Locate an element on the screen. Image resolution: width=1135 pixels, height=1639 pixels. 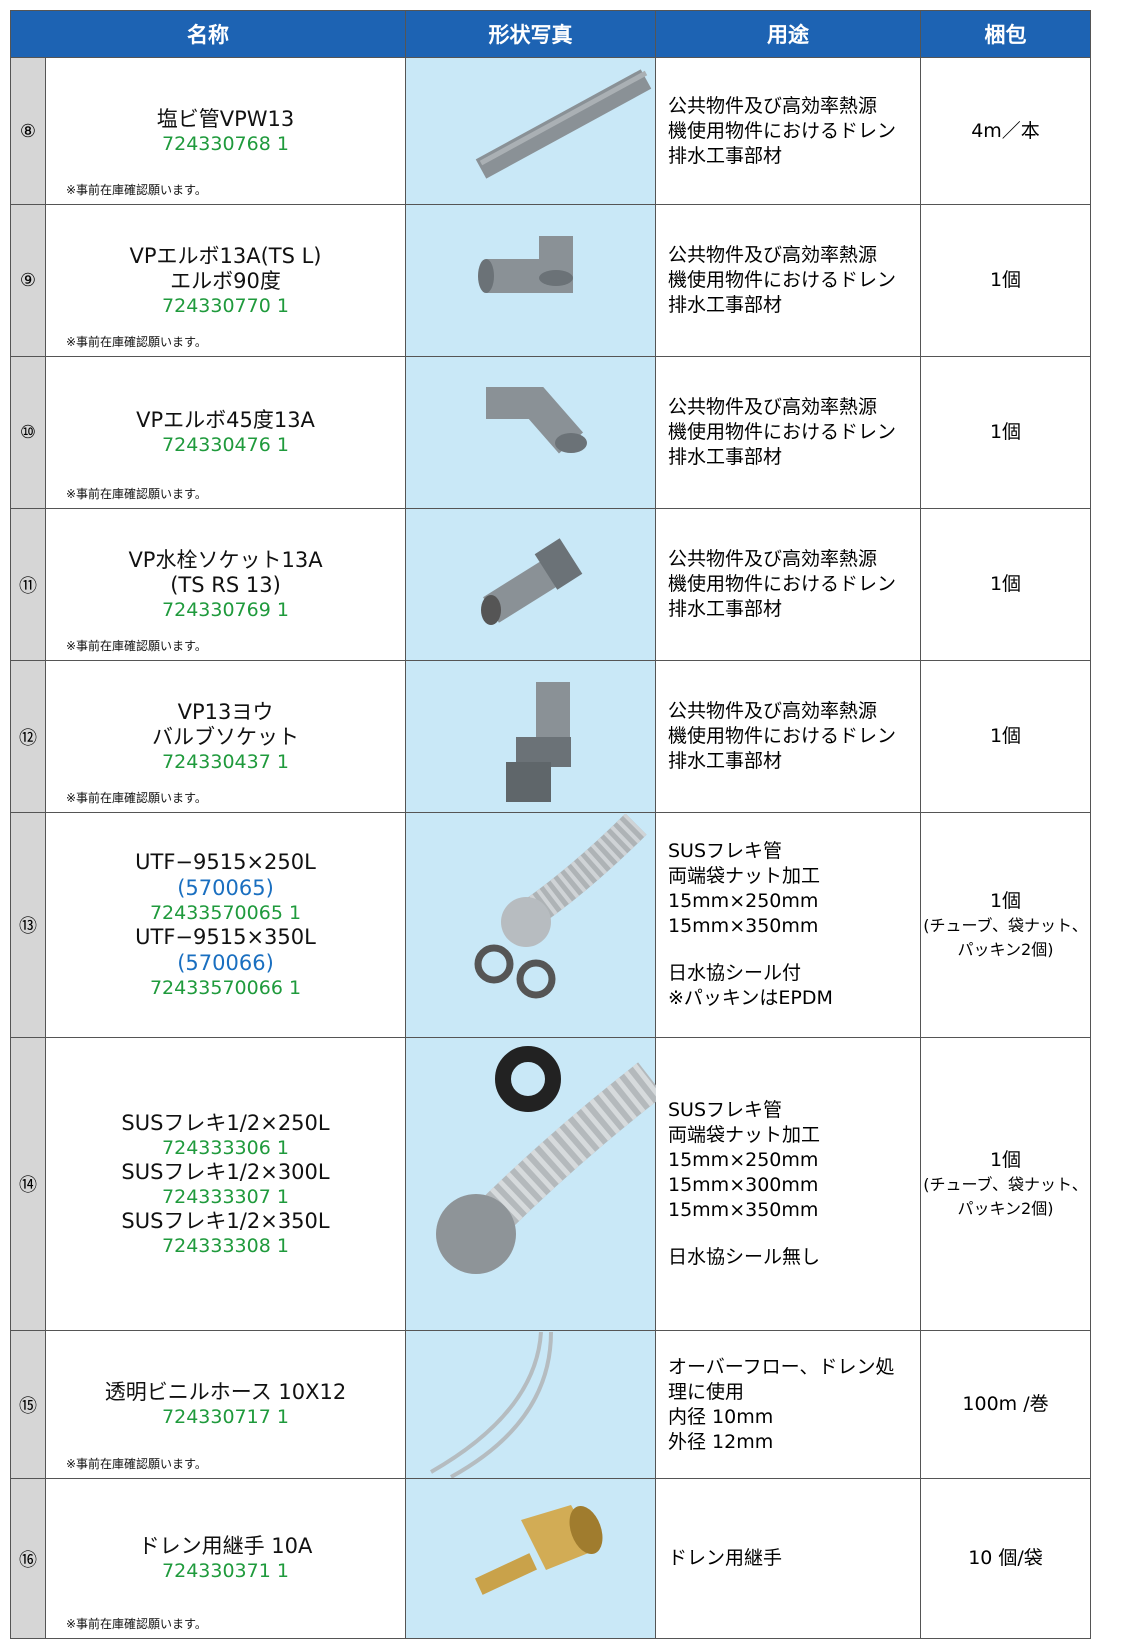
row-number: ⑭ is located at coordinates (28, 1184).